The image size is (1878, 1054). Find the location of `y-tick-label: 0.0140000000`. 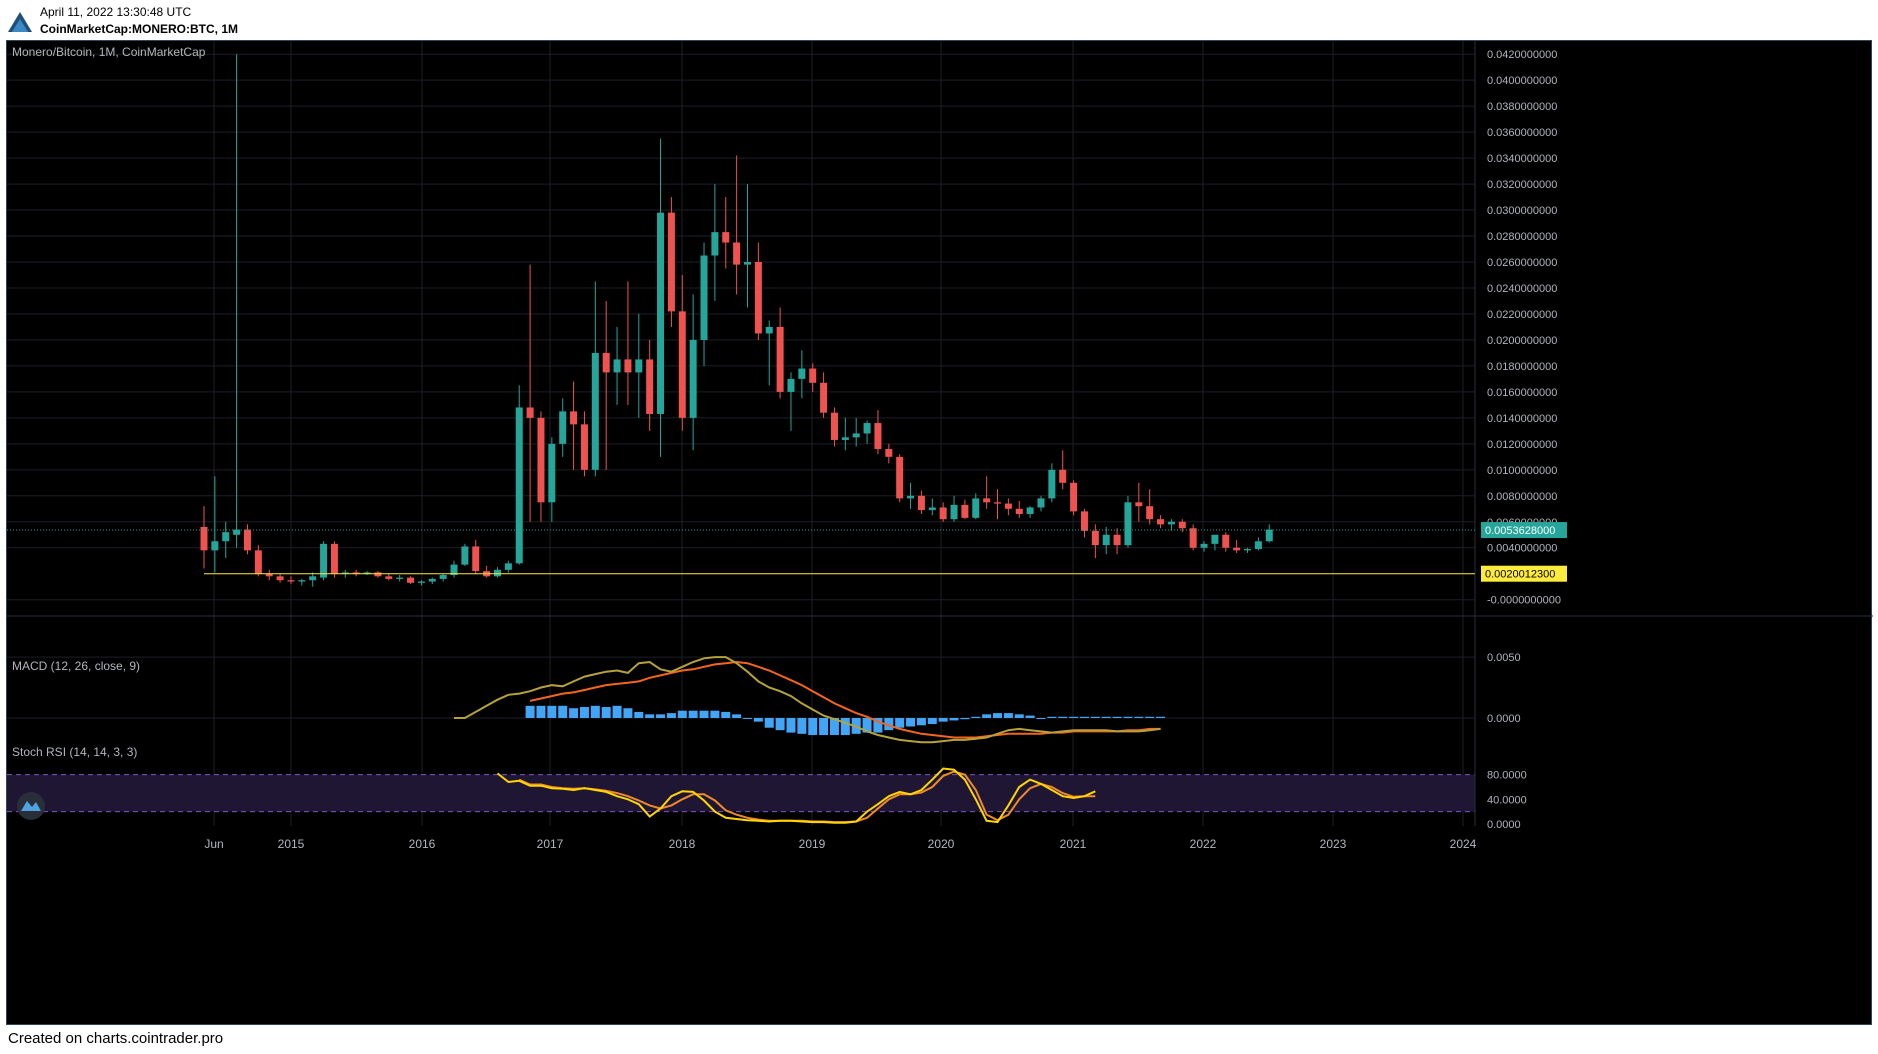

y-tick-label: 0.0140000000 is located at coordinates (1522, 419).